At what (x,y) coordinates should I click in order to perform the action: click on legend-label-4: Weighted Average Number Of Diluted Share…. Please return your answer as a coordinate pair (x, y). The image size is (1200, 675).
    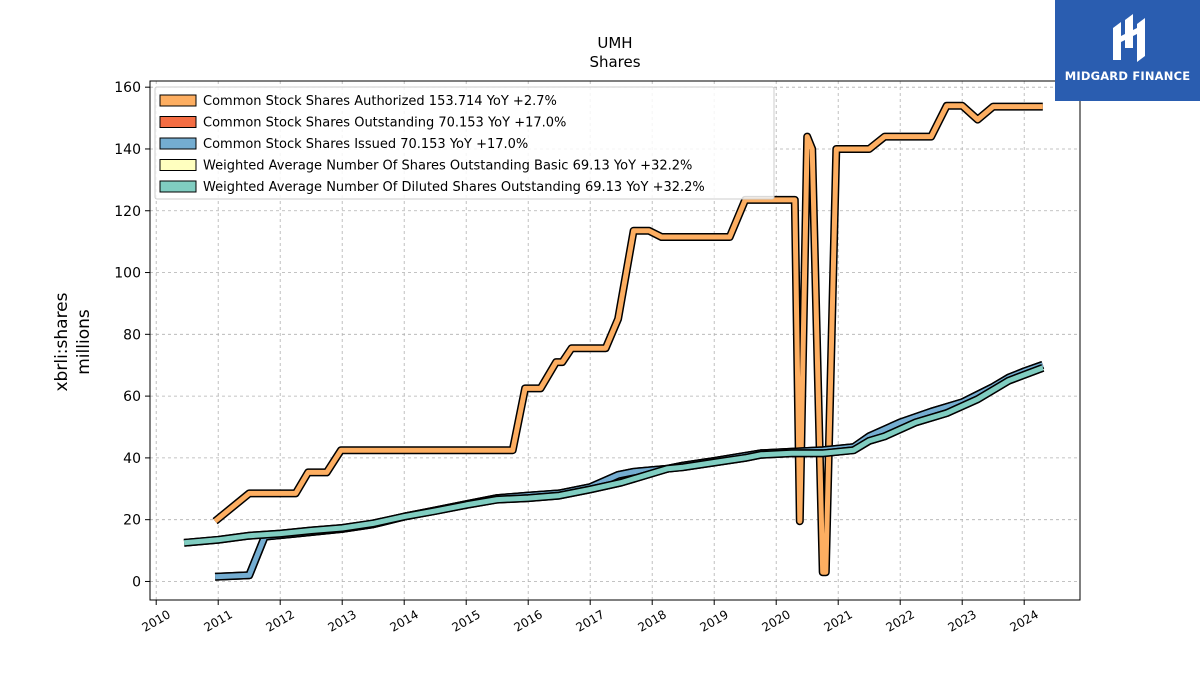
    Looking at the image, I should click on (454, 187).